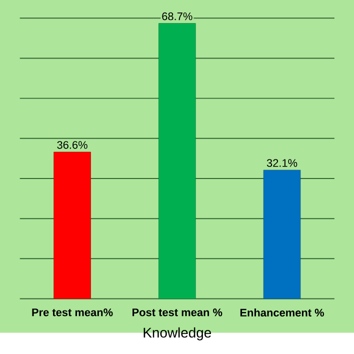  What do you see at coordinates (177, 312) in the screenshot?
I see `x-tick-label: Post test mean %` at bounding box center [177, 312].